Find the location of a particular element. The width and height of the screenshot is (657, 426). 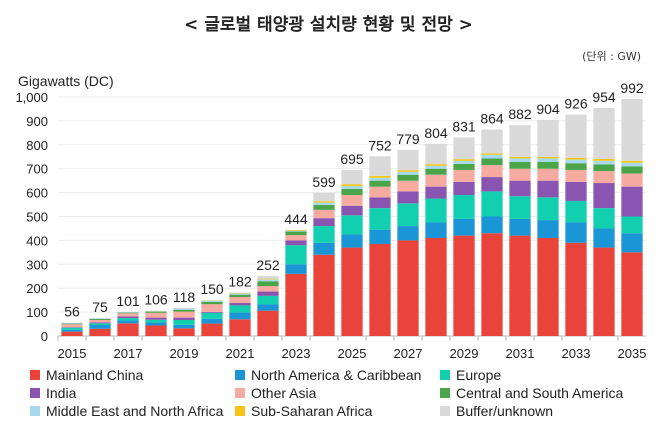

bar-segment-mainland-china-2032 is located at coordinates (548, 287).